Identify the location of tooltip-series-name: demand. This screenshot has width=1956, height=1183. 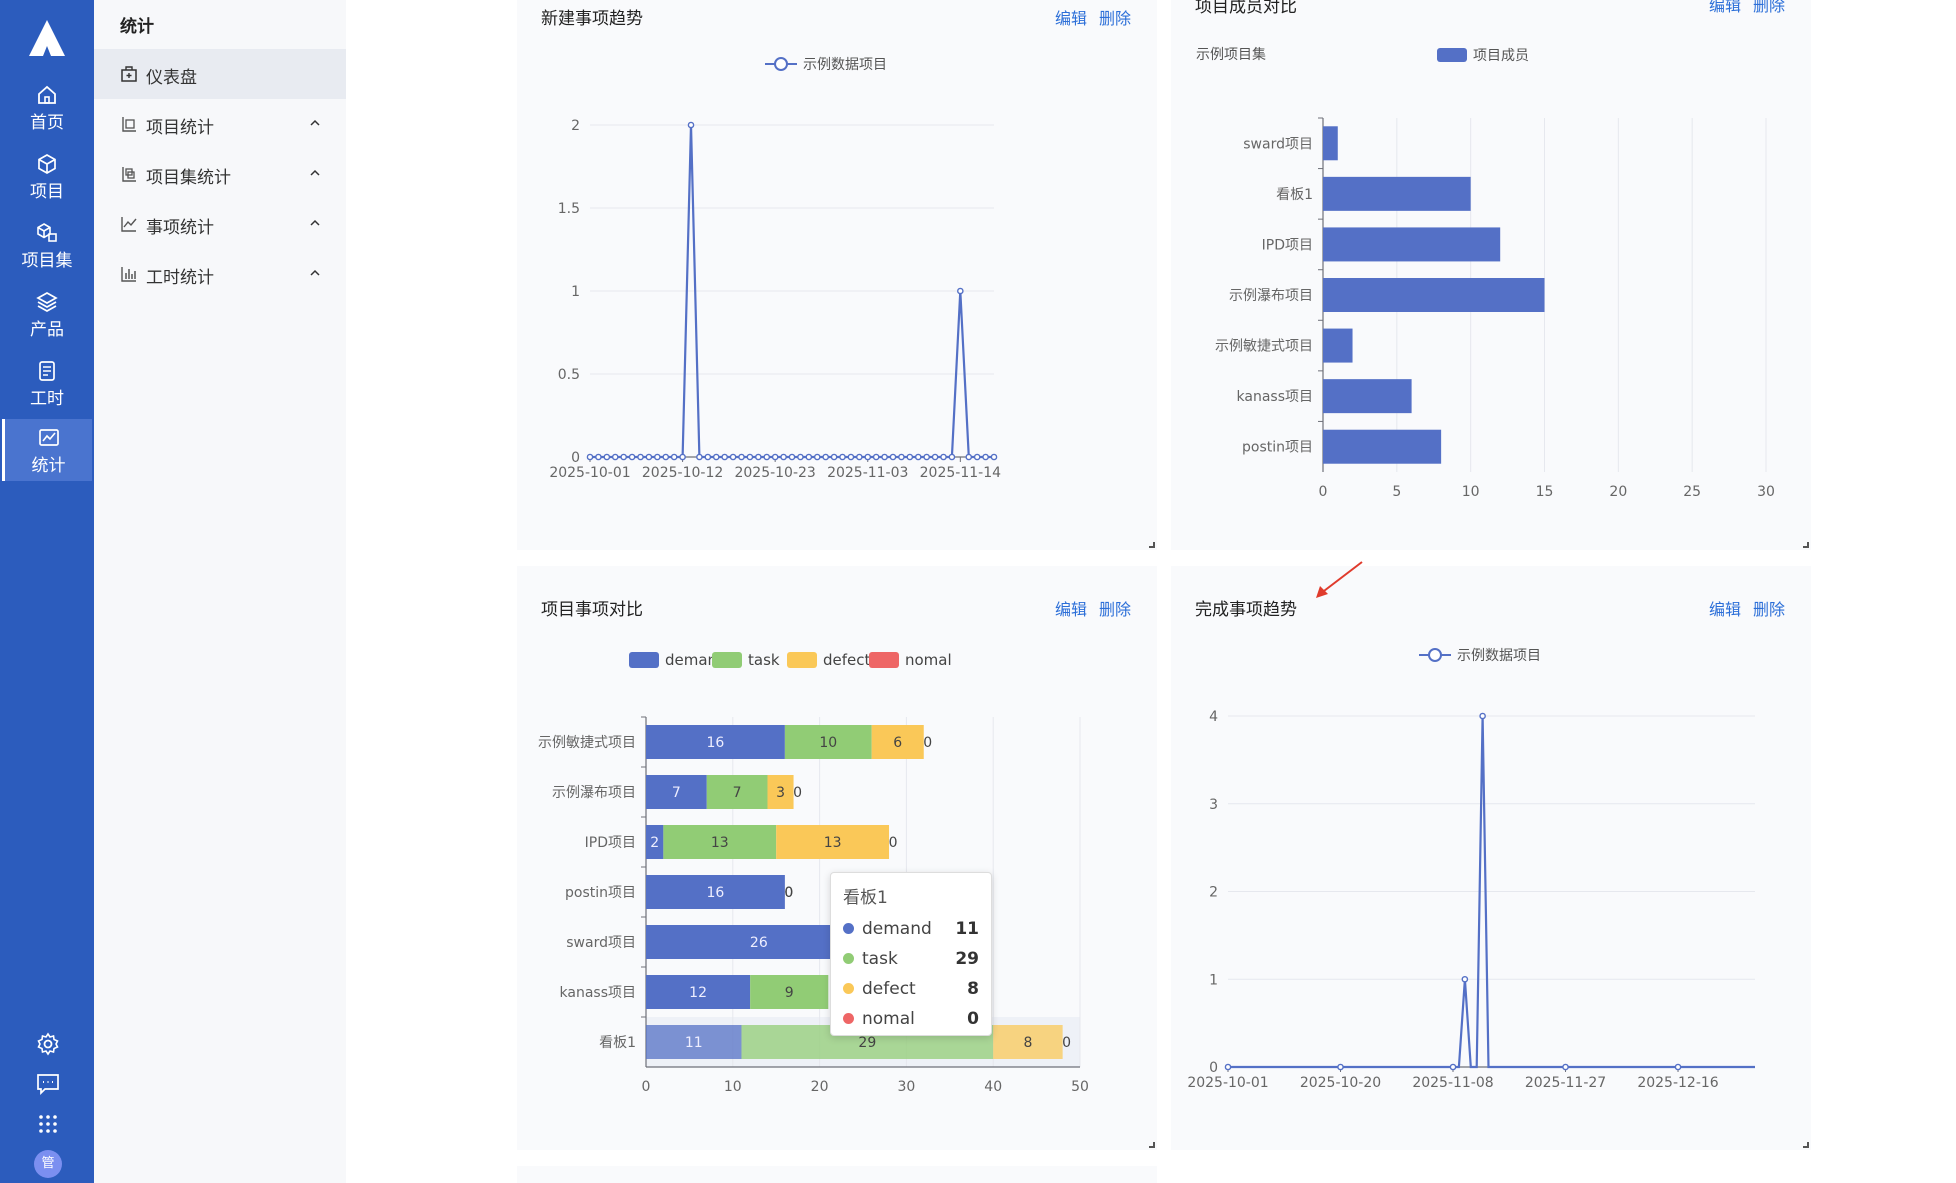
(897, 929).